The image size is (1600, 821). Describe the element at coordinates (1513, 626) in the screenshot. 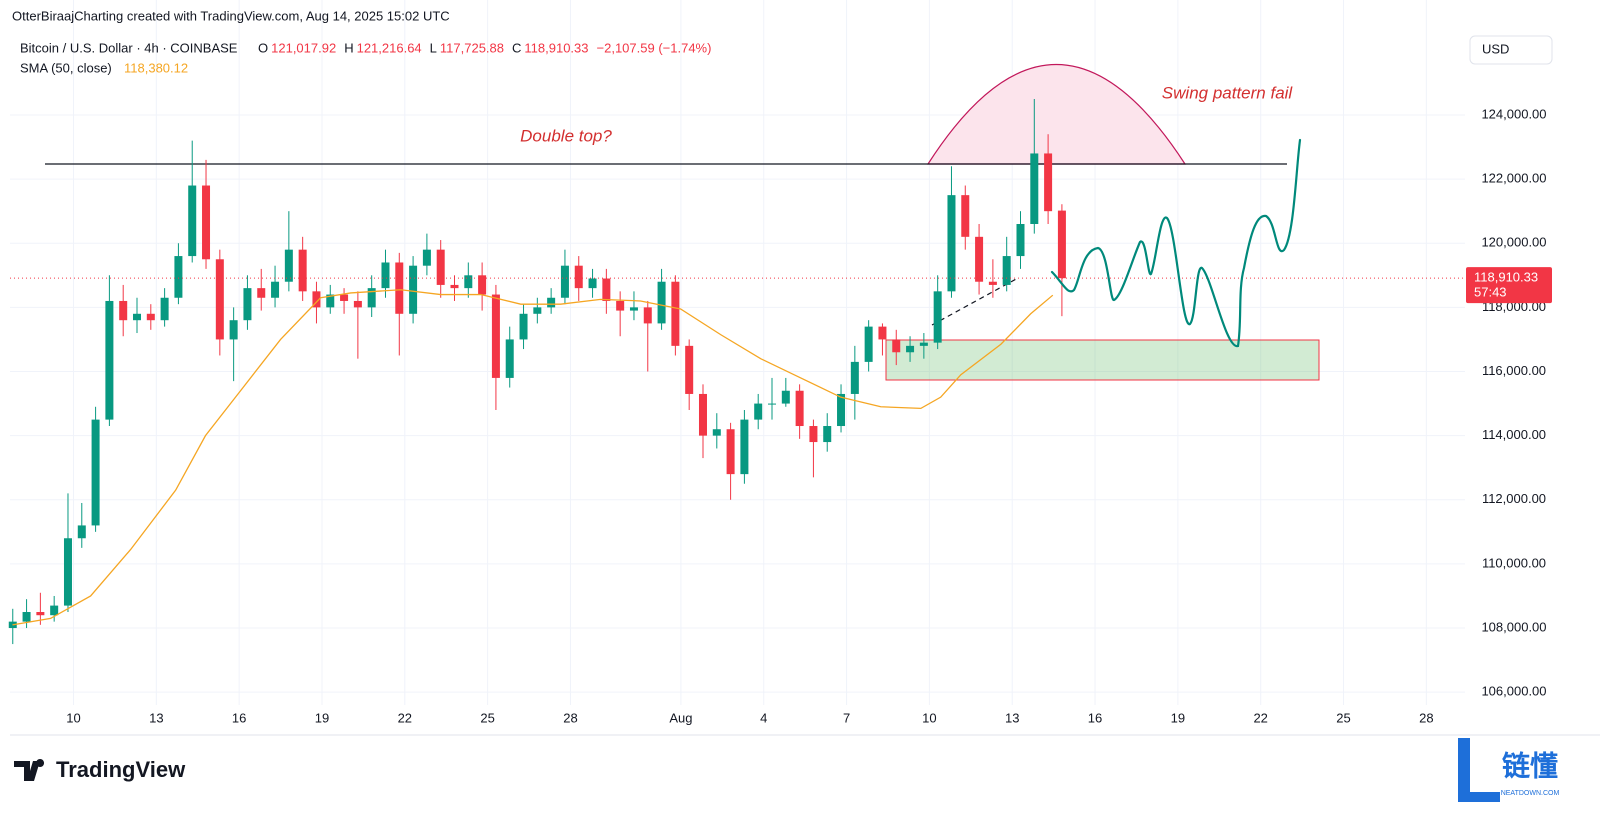

I see `y-tick-label: 108,000.00` at that location.